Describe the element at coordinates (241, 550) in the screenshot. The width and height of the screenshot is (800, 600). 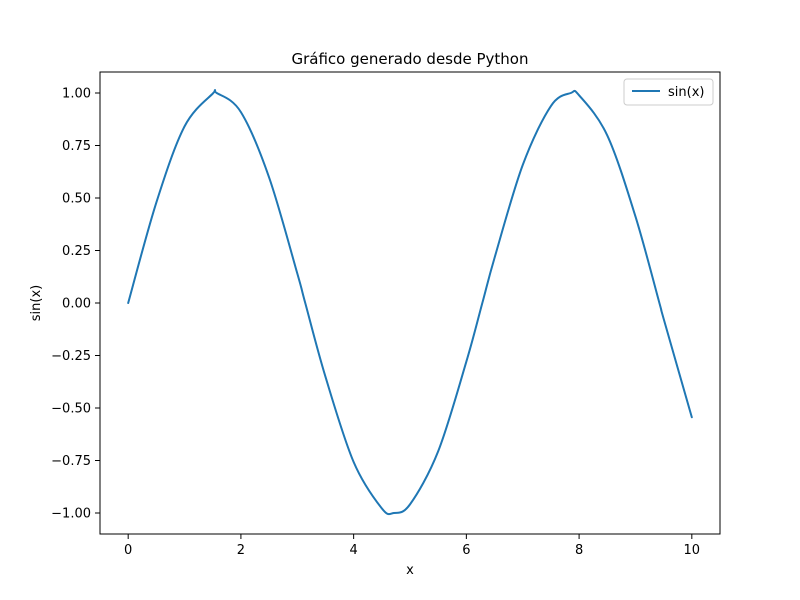
I see `x-tick-label: 2` at that location.